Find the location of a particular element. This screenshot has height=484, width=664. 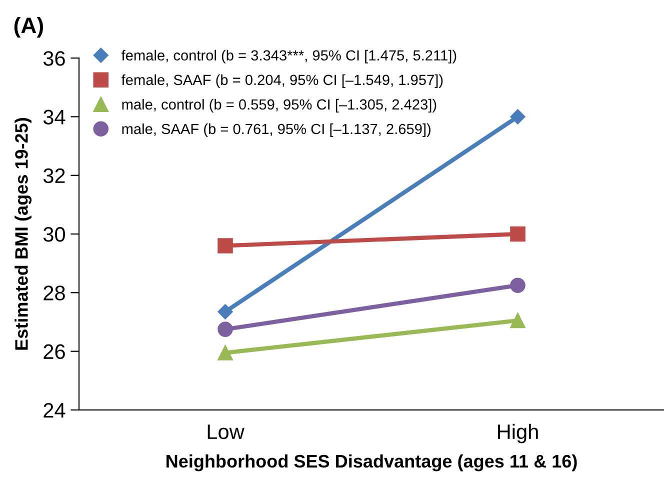

x-axis-title: Neighborhood SES Disadvantage (ages 11 & 16) is located at coordinates (371, 463).